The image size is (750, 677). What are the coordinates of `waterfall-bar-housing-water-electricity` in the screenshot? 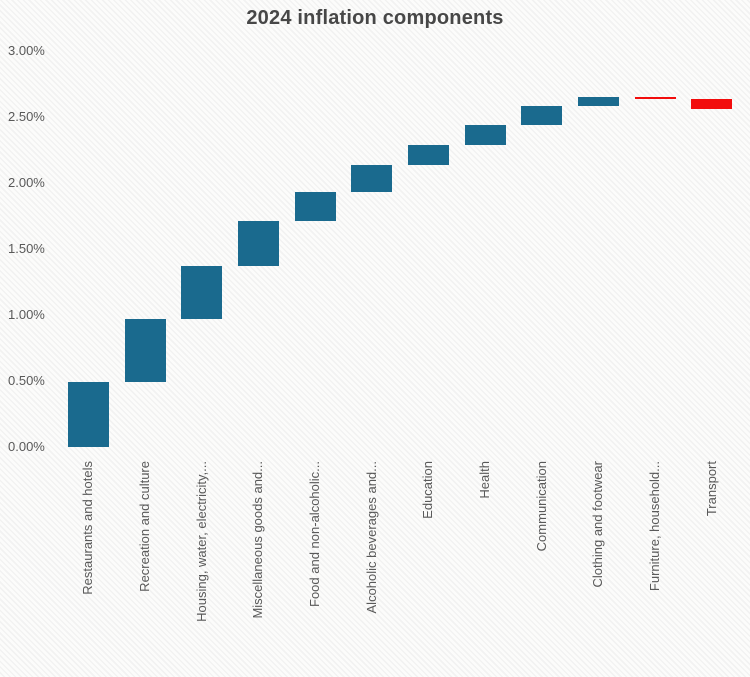 It's located at (202, 292).